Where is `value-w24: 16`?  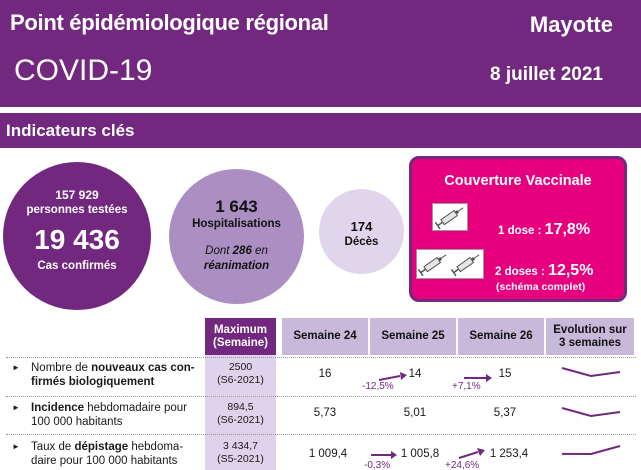 value-w24: 16 is located at coordinates (325, 374).